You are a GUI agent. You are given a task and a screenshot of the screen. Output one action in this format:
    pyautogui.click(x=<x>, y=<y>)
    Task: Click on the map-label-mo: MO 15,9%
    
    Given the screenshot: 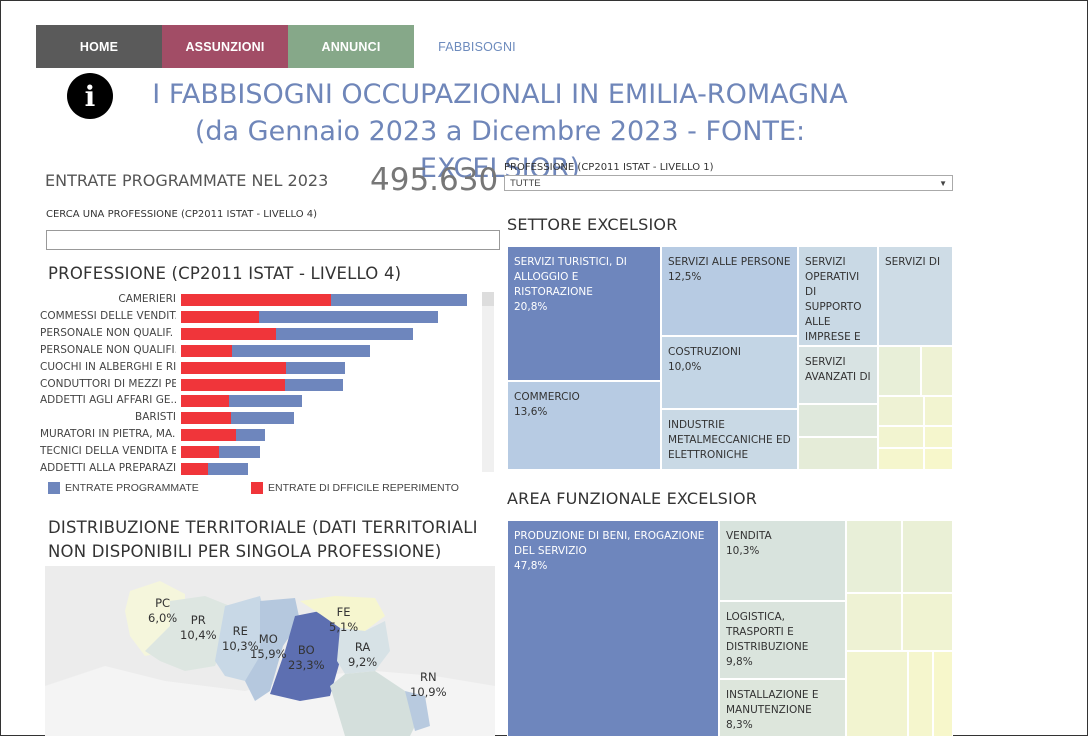 What is the action you would take?
    pyautogui.click(x=268, y=647)
    